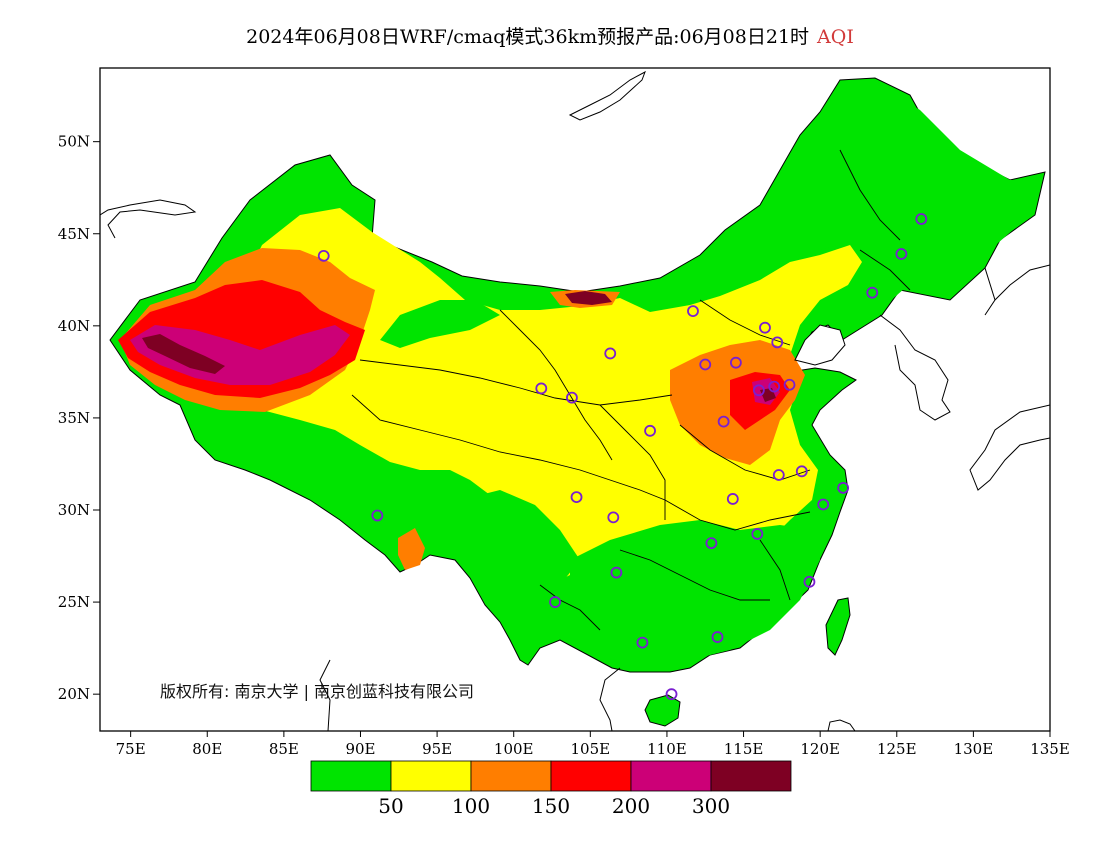 The width and height of the screenshot is (1100, 850). What do you see at coordinates (711, 806) in the screenshot?
I see `legend-label: 300` at bounding box center [711, 806].